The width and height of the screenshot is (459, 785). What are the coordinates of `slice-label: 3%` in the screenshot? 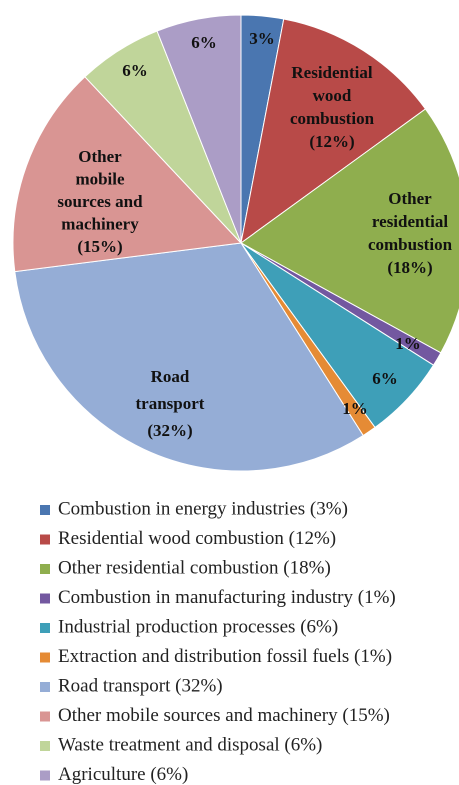 It's located at (262, 38).